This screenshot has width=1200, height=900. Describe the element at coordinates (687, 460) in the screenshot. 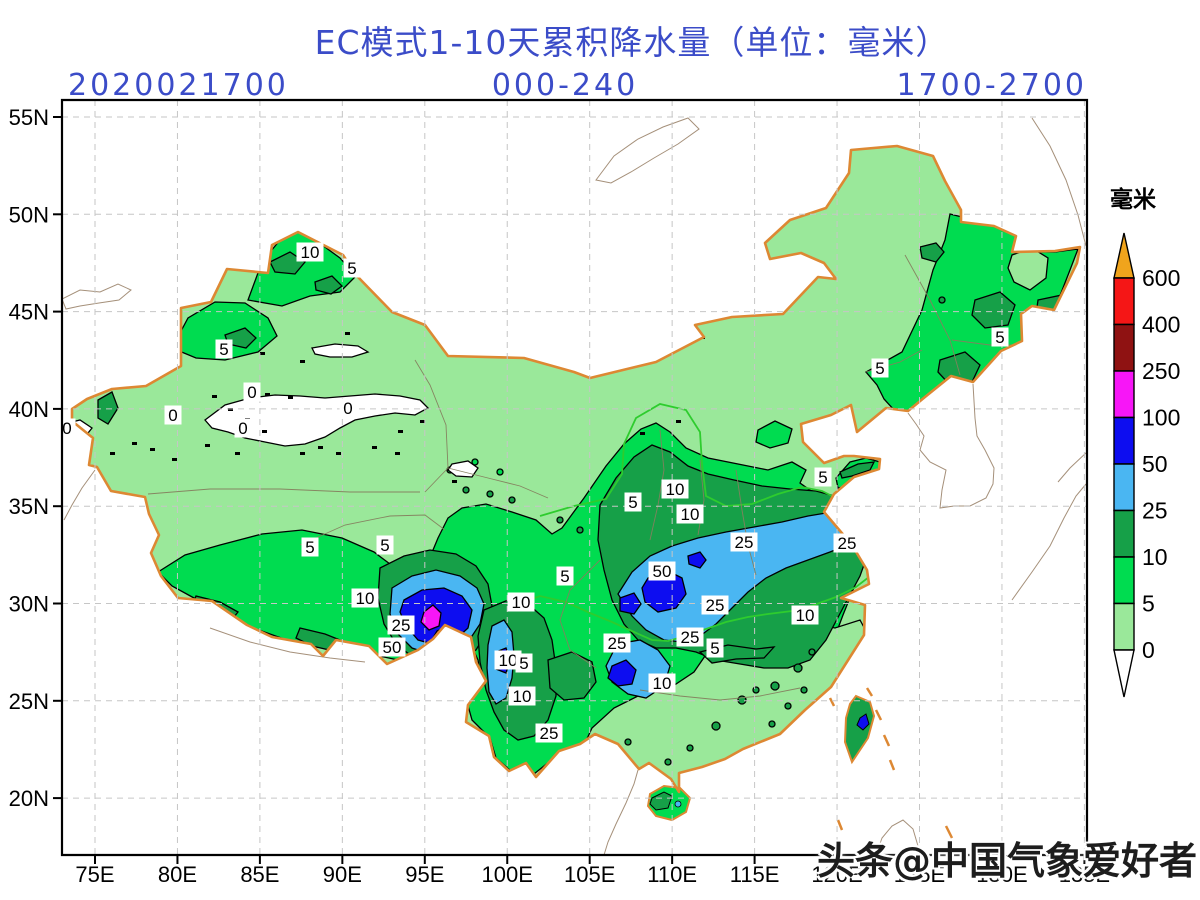

I see `yellow-river` at that location.